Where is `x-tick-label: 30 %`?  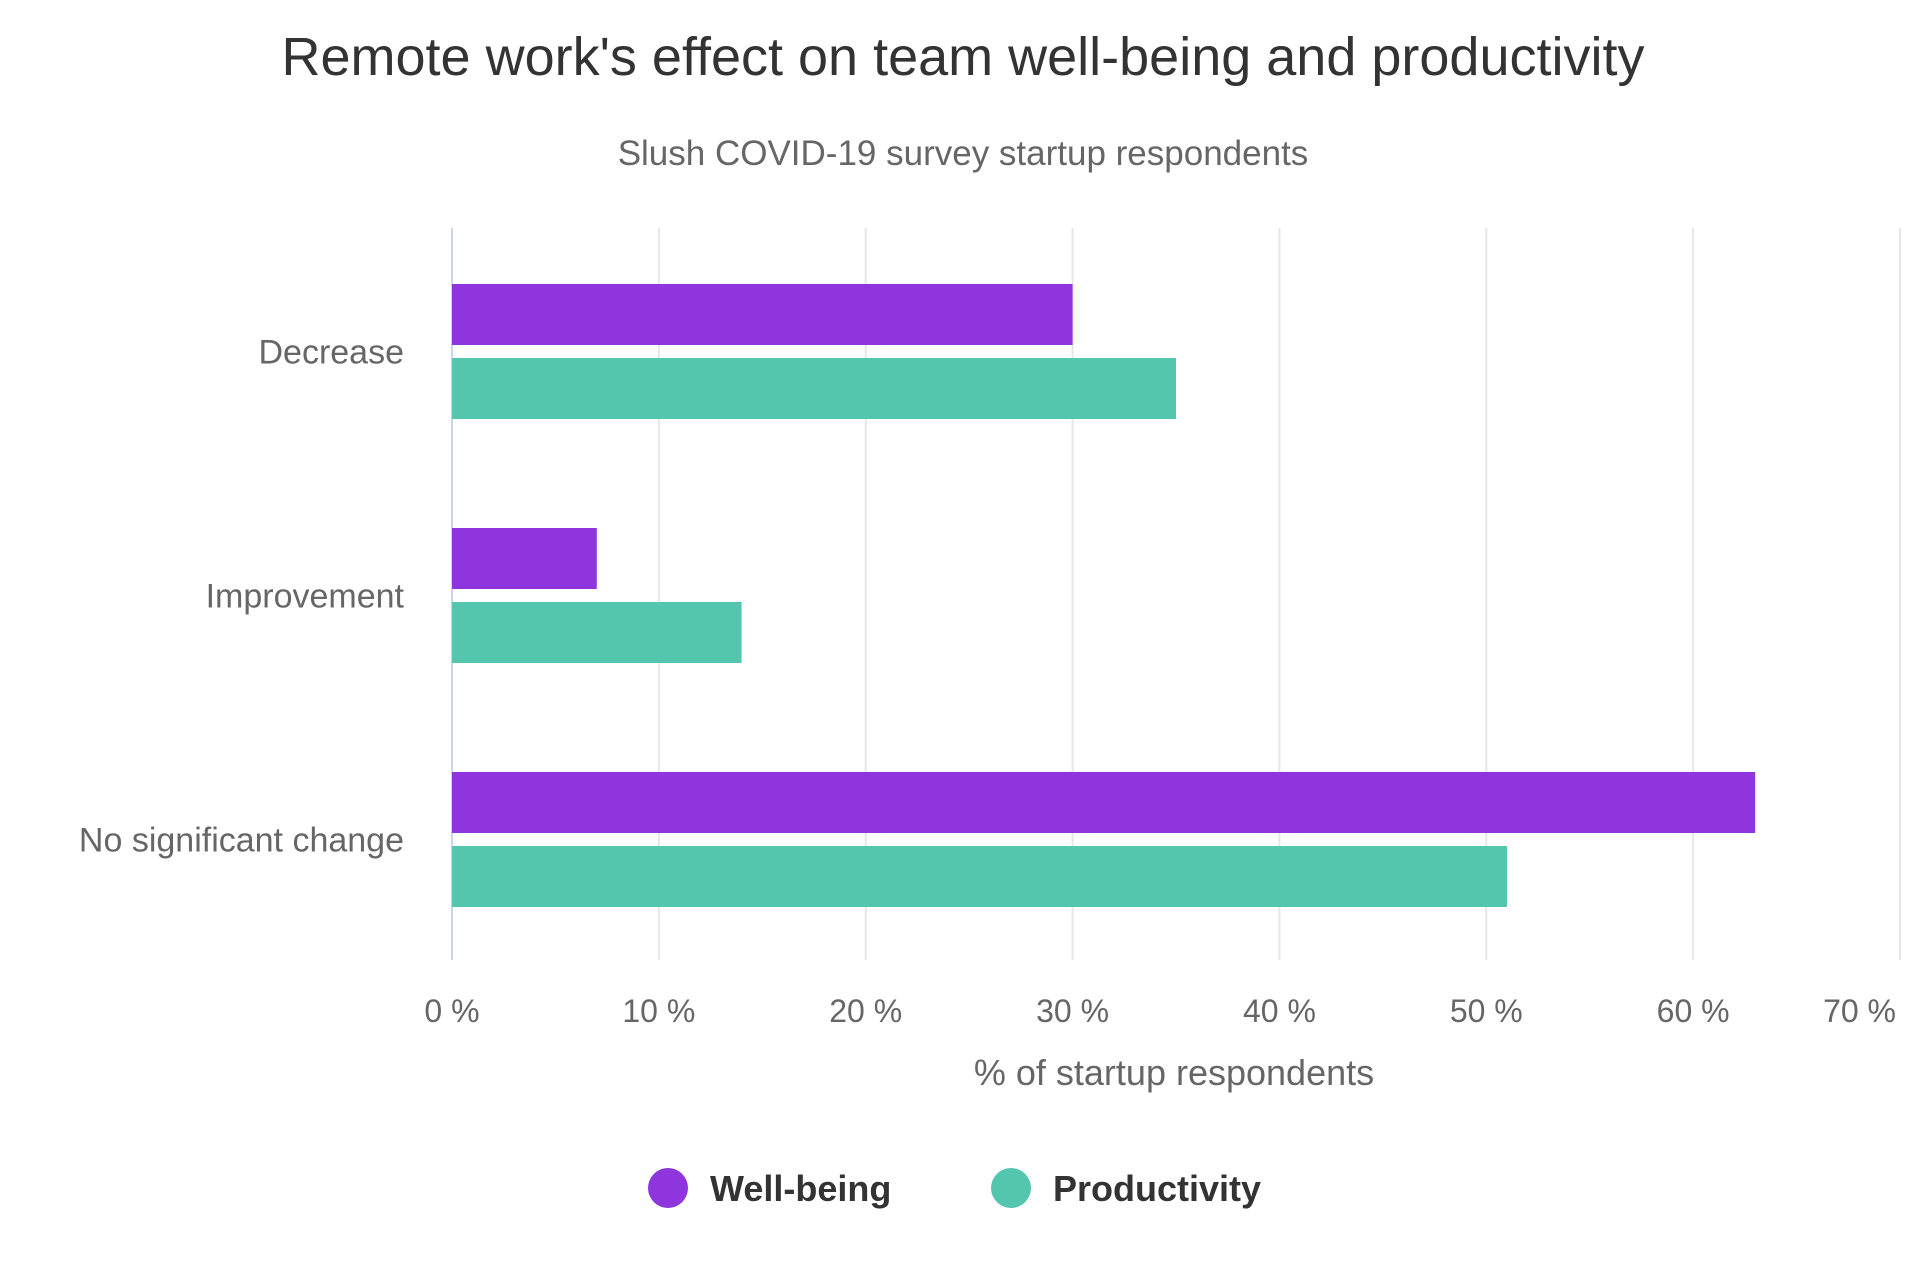
x-tick-label: 30 % is located at coordinates (1072, 1011).